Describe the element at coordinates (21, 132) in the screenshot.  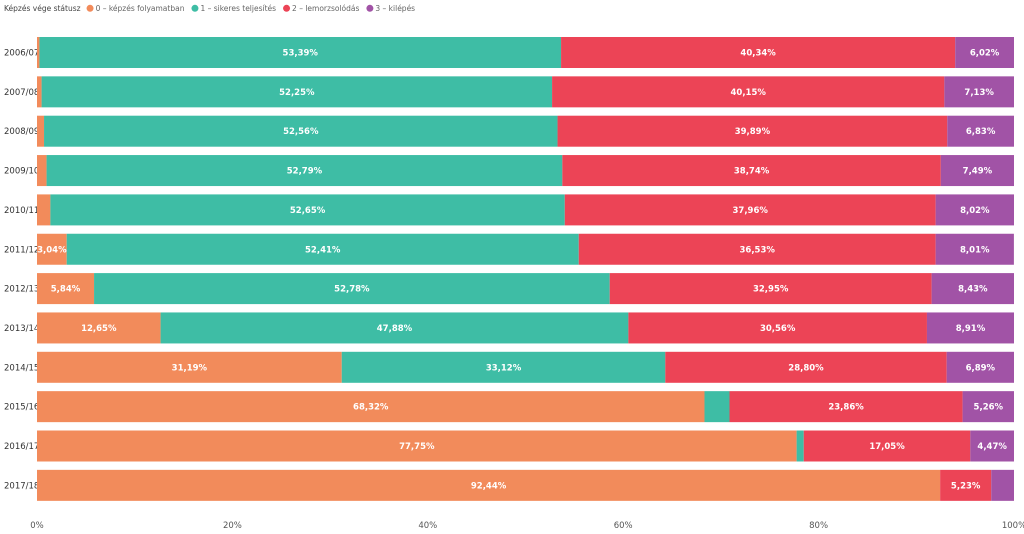
I see `category-label: 2008/09` at that location.